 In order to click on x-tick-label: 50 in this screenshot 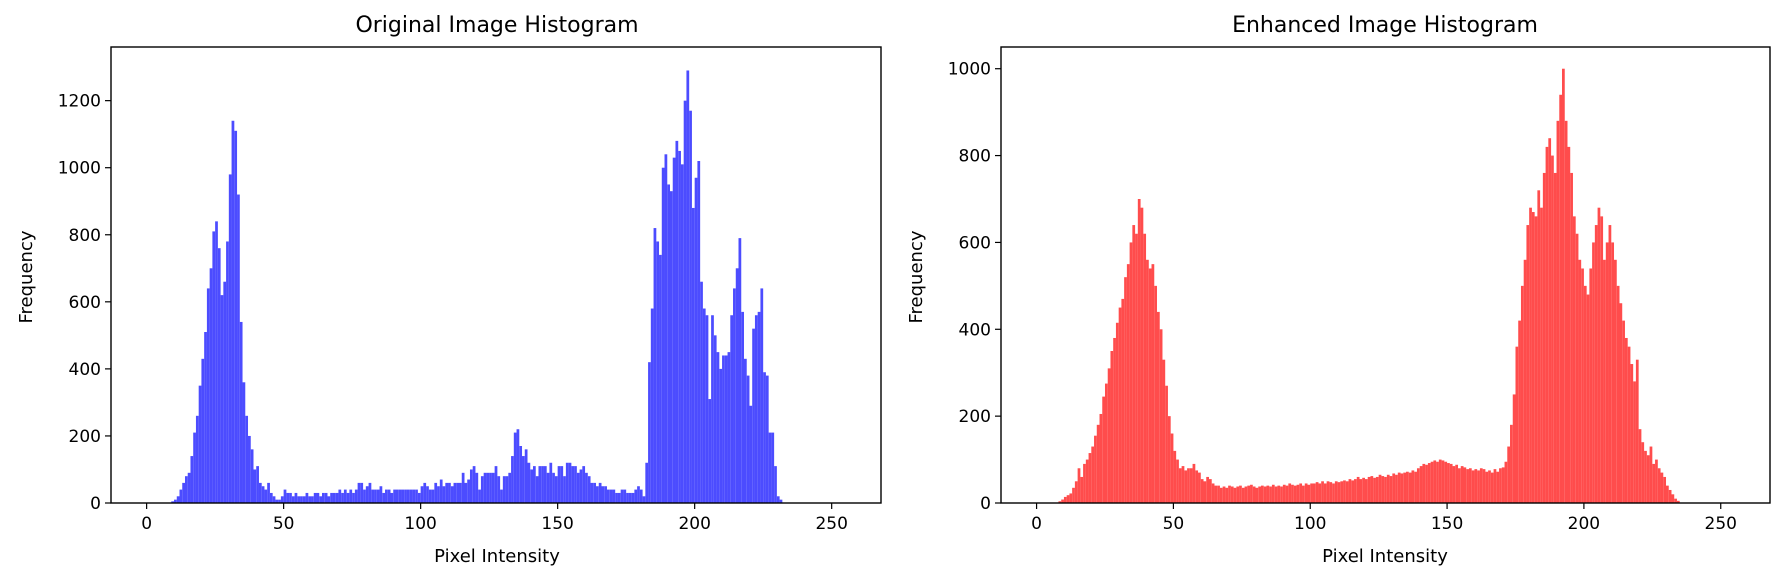, I will do `click(284, 524)`.